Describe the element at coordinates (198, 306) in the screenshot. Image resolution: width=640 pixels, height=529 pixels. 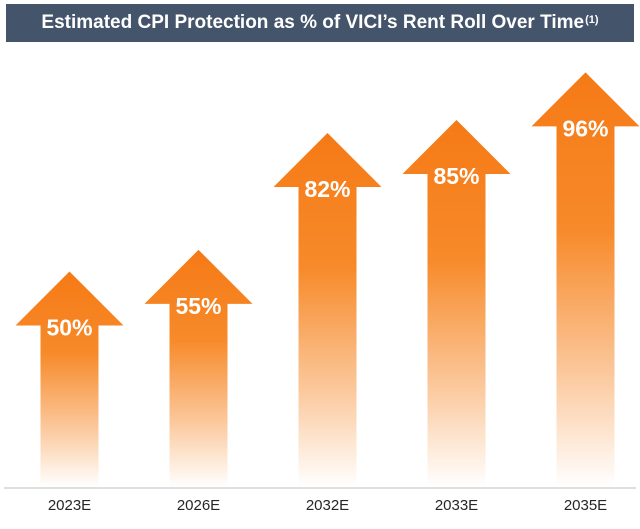
I see `value-label-2026E: 55%` at that location.